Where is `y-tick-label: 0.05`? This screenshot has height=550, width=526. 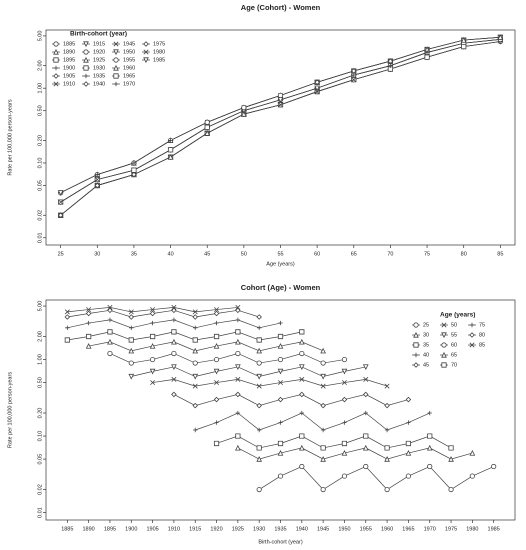 y-tick-label: 0.05 is located at coordinates (40, 459).